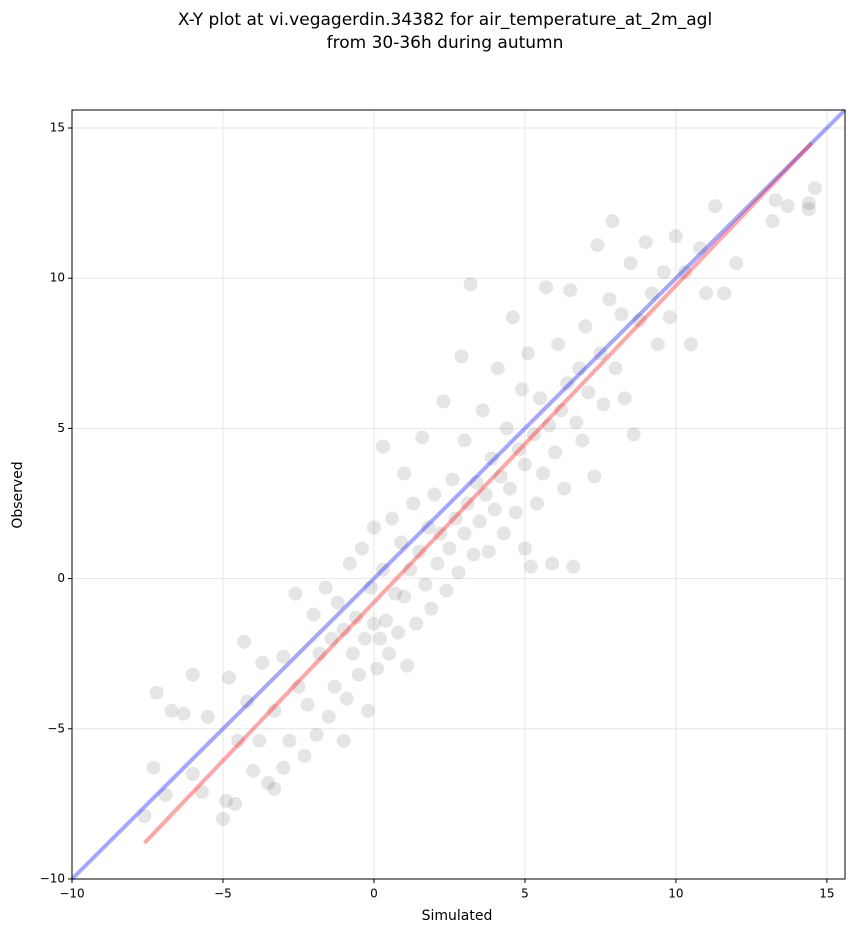  Describe the element at coordinates (57, 278) in the screenshot. I see `y-tick-label: 10` at that location.